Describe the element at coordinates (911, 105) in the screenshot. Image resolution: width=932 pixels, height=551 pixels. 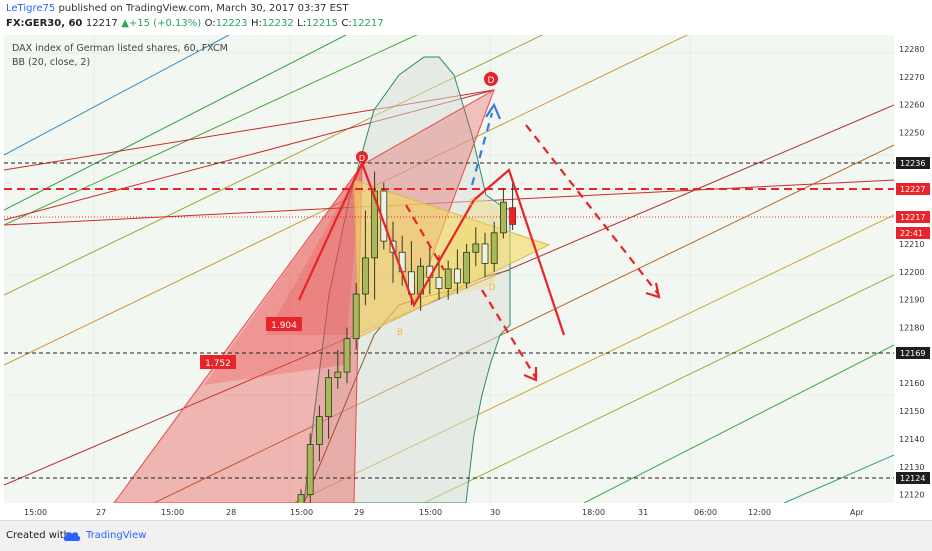
I see `price-tick-label: 12260` at that location.